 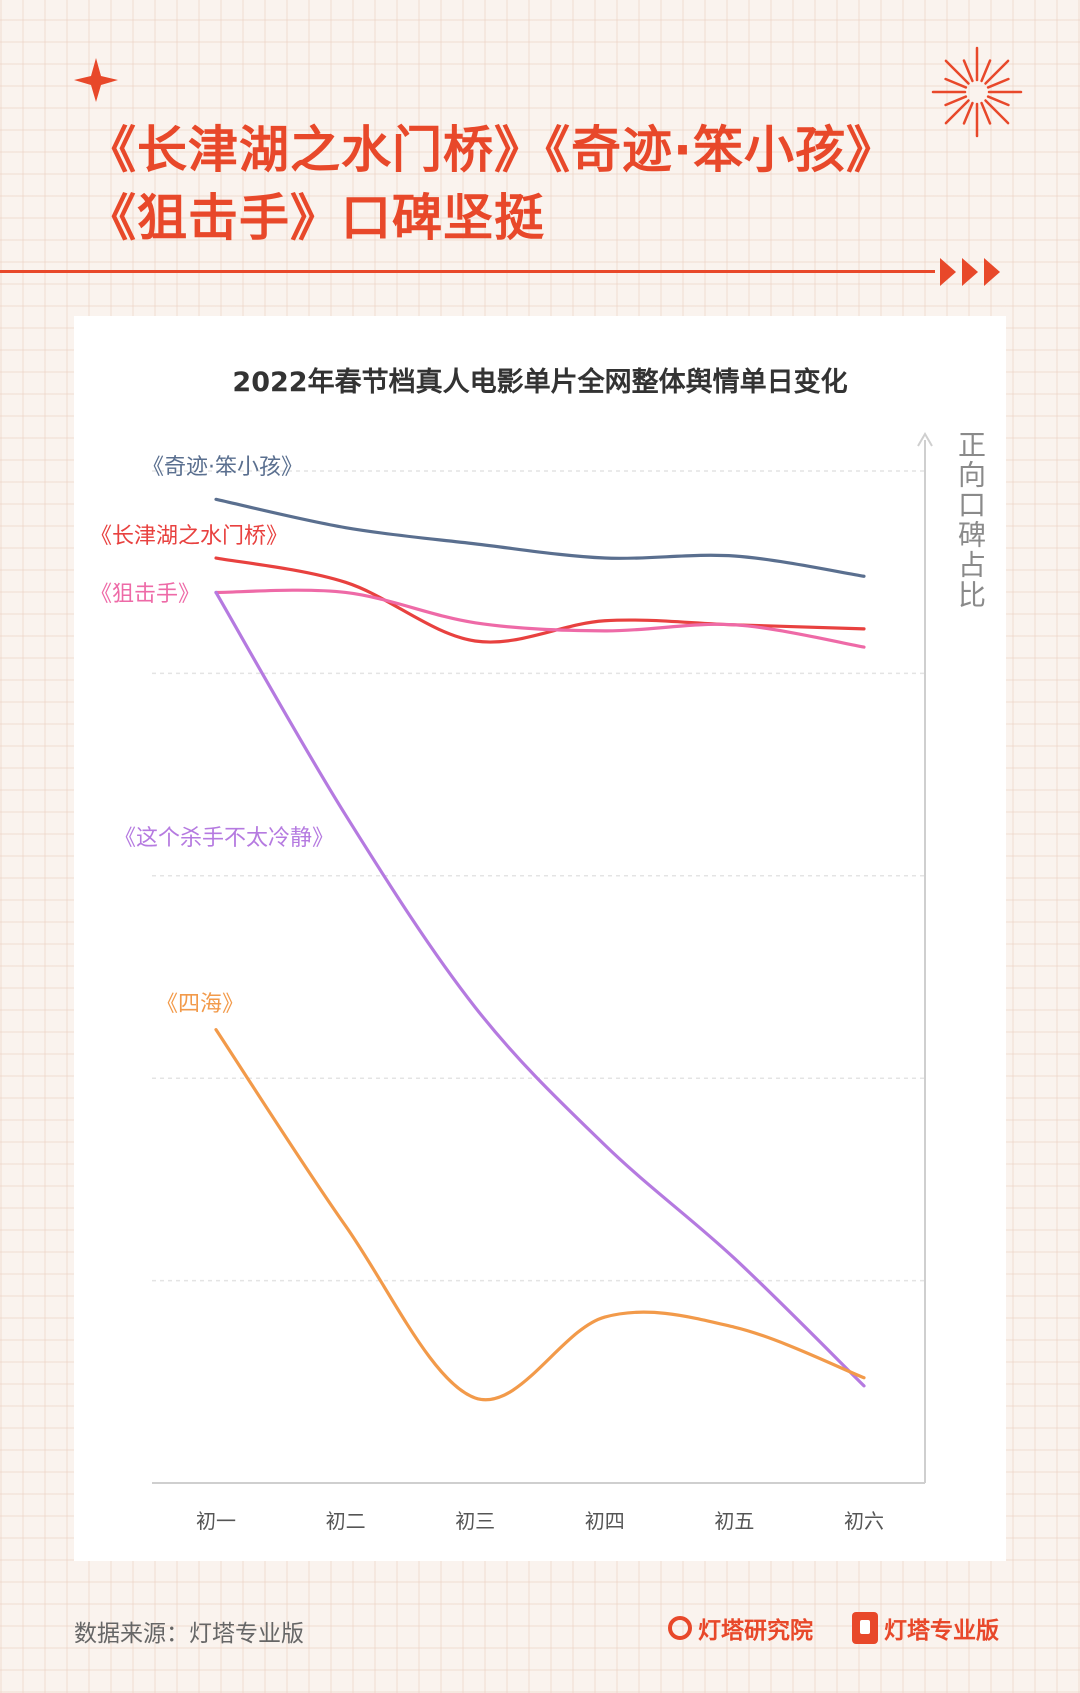 I want to click on y-axis-arrow-icon, so click(x=925, y=439).